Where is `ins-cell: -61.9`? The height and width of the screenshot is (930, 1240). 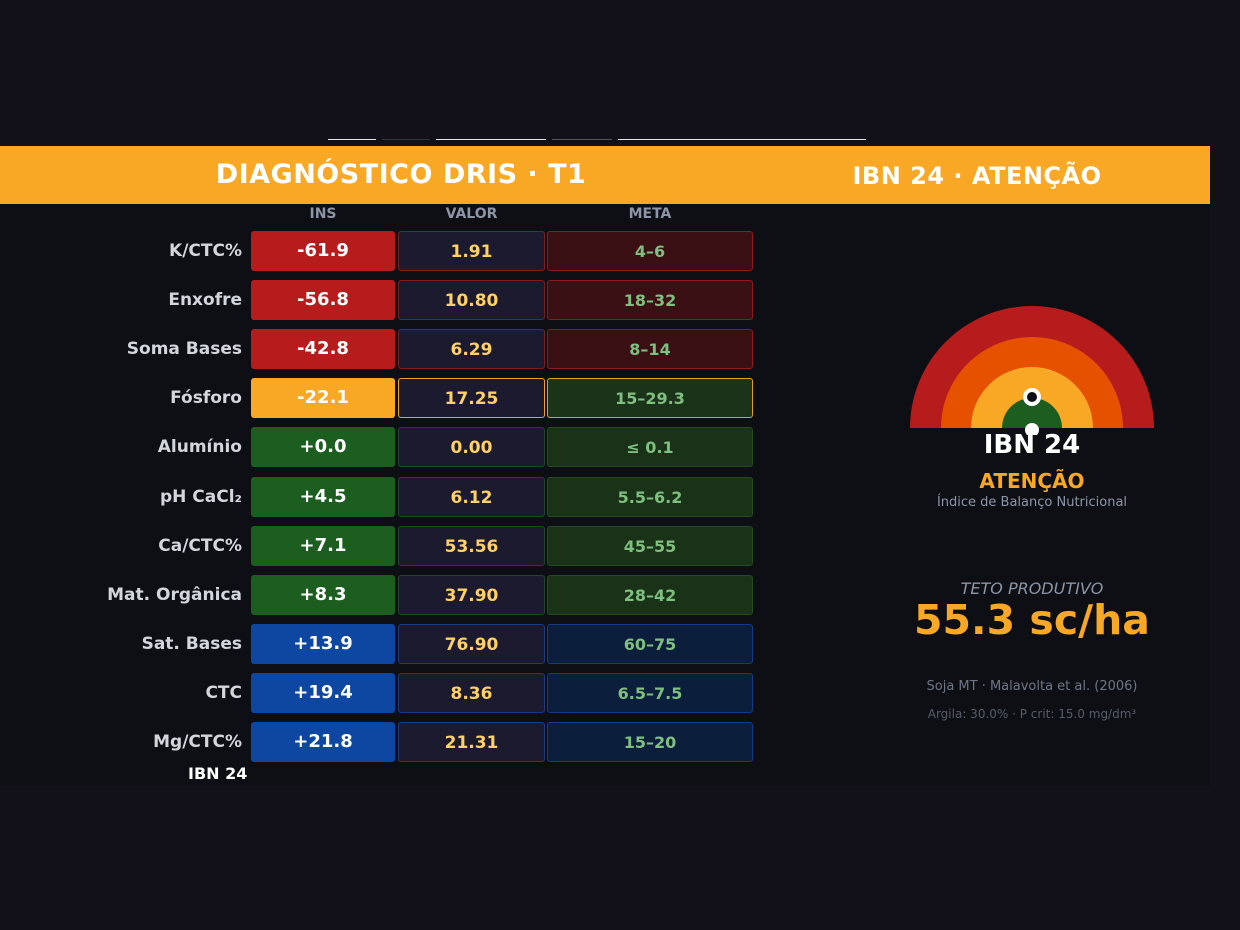 ins-cell: -61.9 is located at coordinates (323, 251).